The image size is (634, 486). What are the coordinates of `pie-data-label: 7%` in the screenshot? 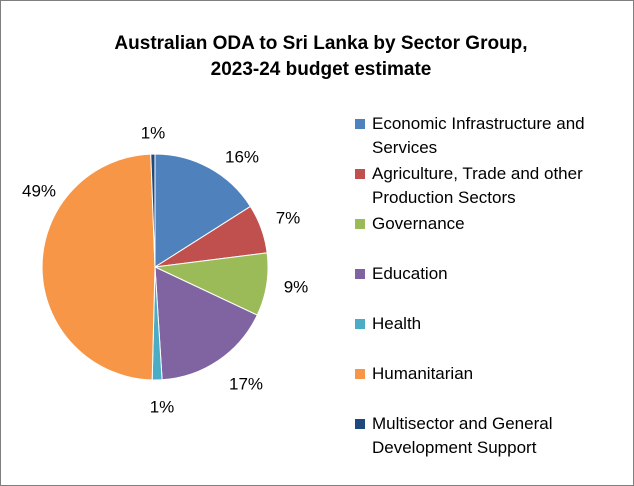 It's located at (288, 218).